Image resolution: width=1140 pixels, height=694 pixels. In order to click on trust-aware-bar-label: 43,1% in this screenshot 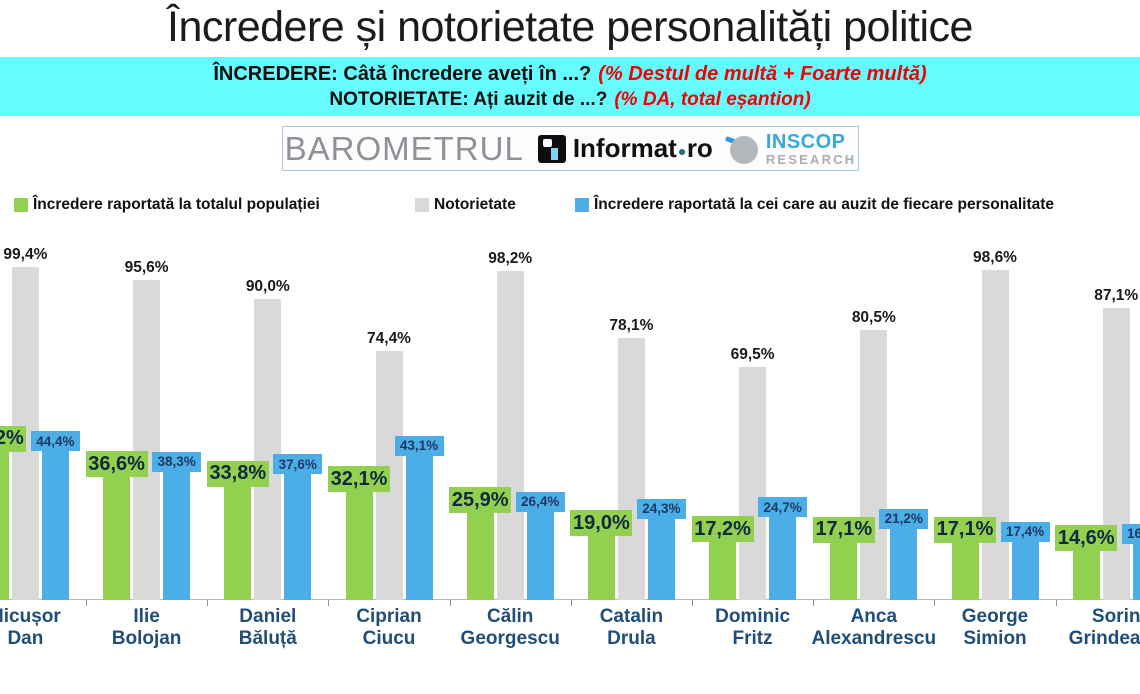, I will do `click(419, 445)`.